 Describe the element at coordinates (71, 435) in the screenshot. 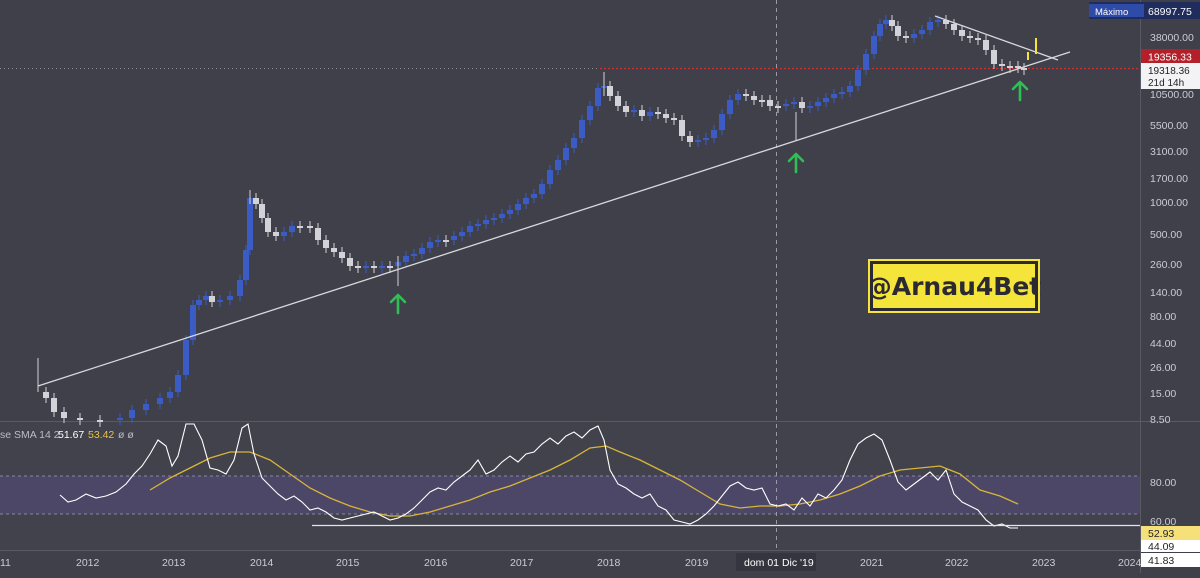

I see `rsi-indicator-value: 51.67` at that location.